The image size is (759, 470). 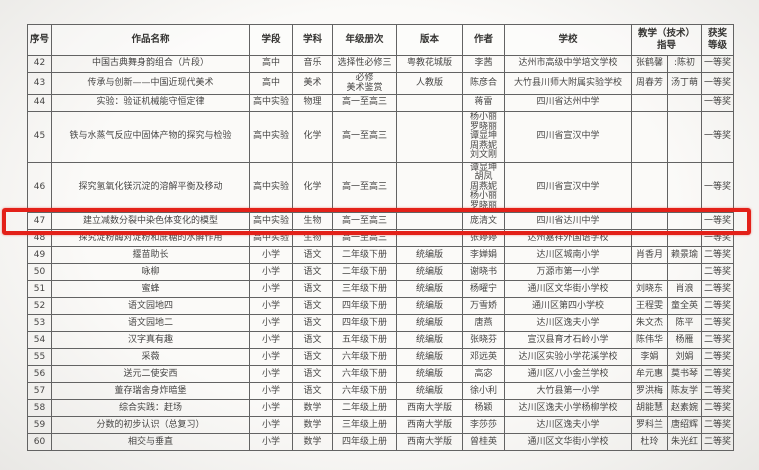 I want to click on guide2-cell: 陈平, so click(x=684, y=323).